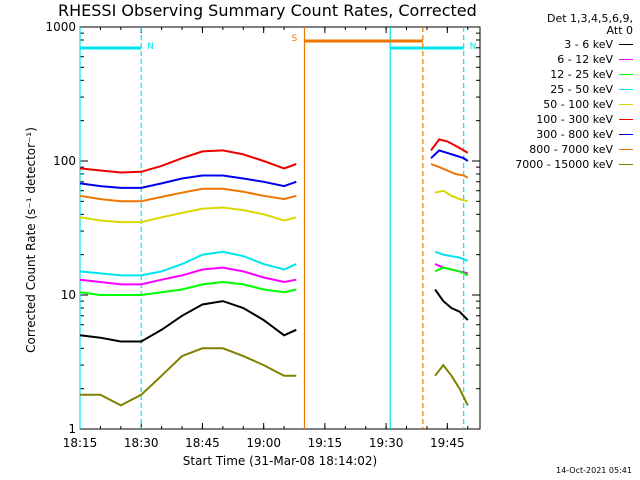 The height and width of the screenshot is (480, 640). What do you see at coordinates (619, 30) in the screenshot?
I see `legend-header-line-2: Att 0` at bounding box center [619, 30].